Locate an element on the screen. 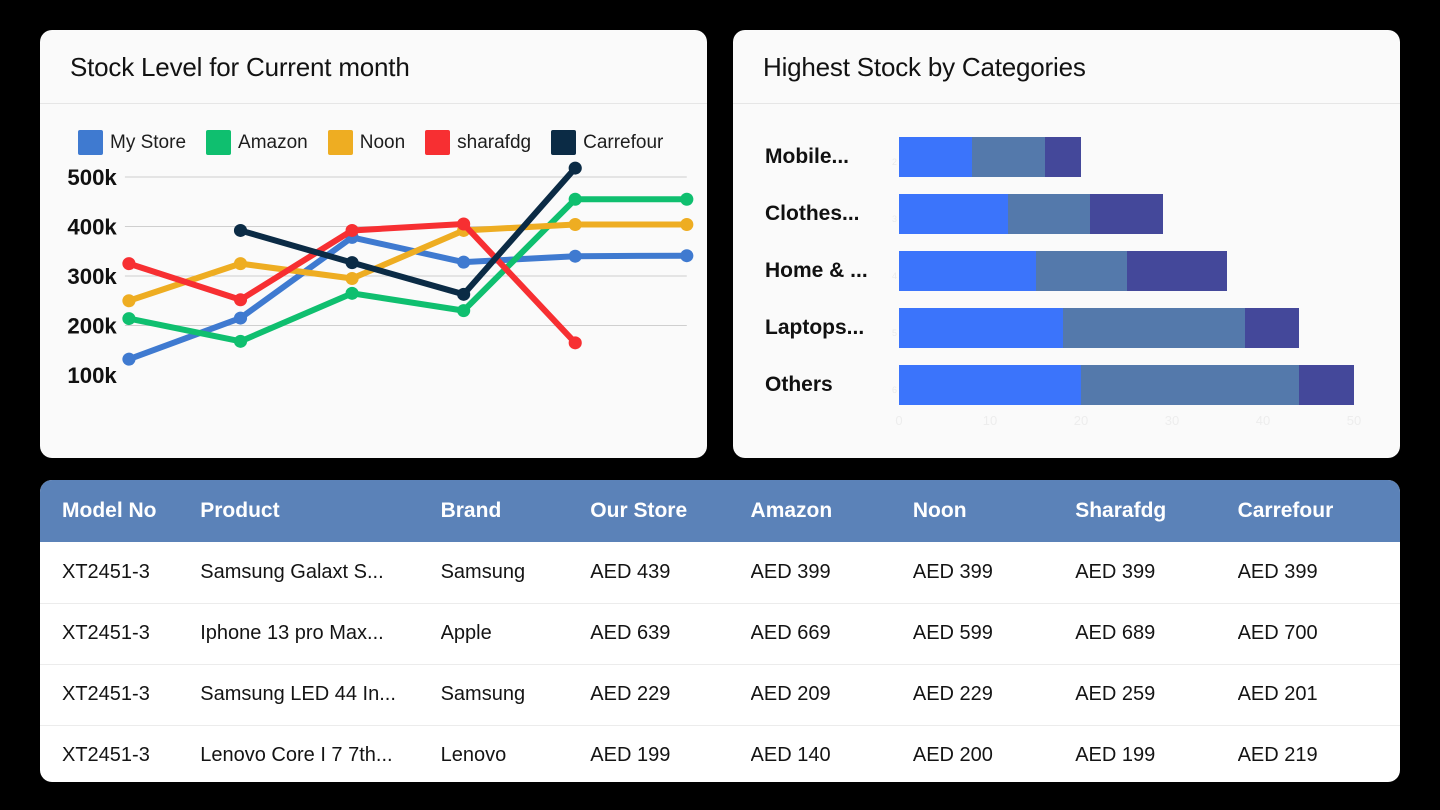  y-axis-tick-label: 300k is located at coordinates (92, 276).